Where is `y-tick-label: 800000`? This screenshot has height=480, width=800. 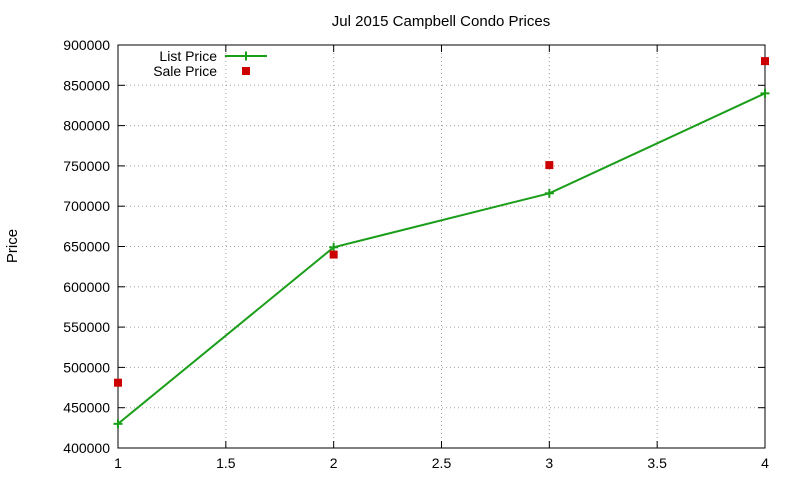 y-tick-label: 800000 is located at coordinates (86, 126).